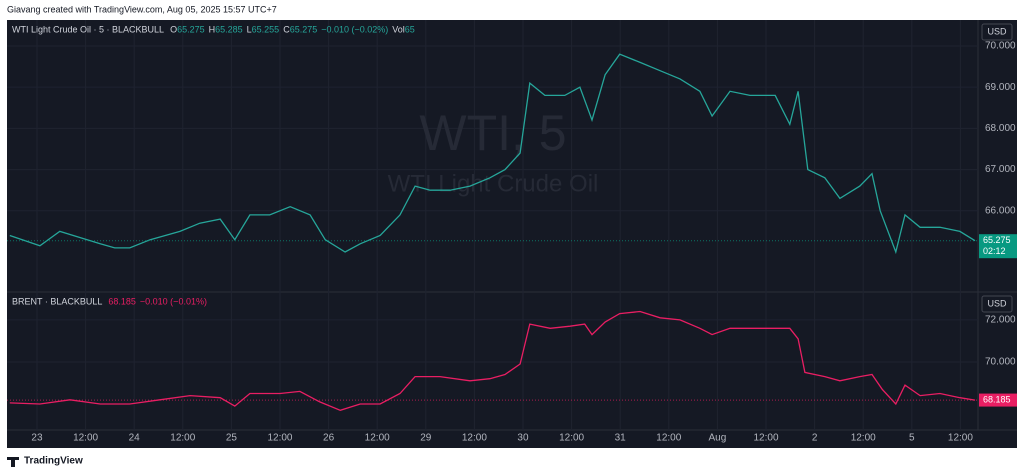 The image size is (1024, 472). What do you see at coordinates (1000, 128) in the screenshot?
I see `y-tick-label: 68.000` at bounding box center [1000, 128].